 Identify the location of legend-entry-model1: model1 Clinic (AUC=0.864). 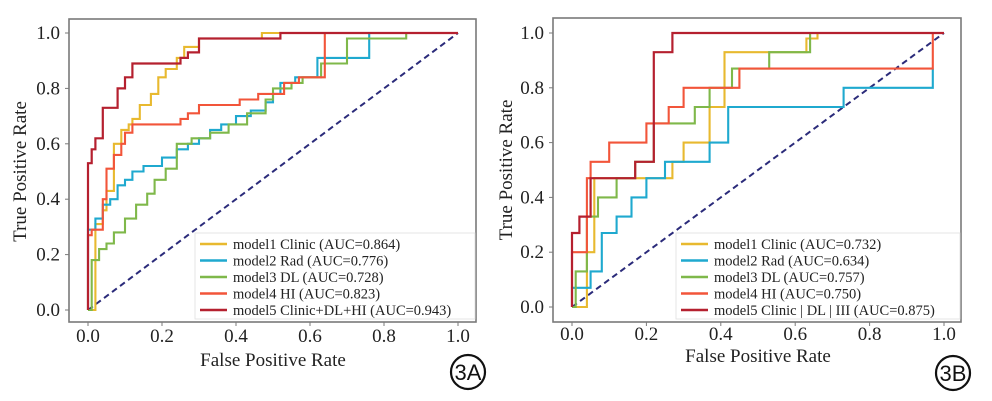
(316, 245).